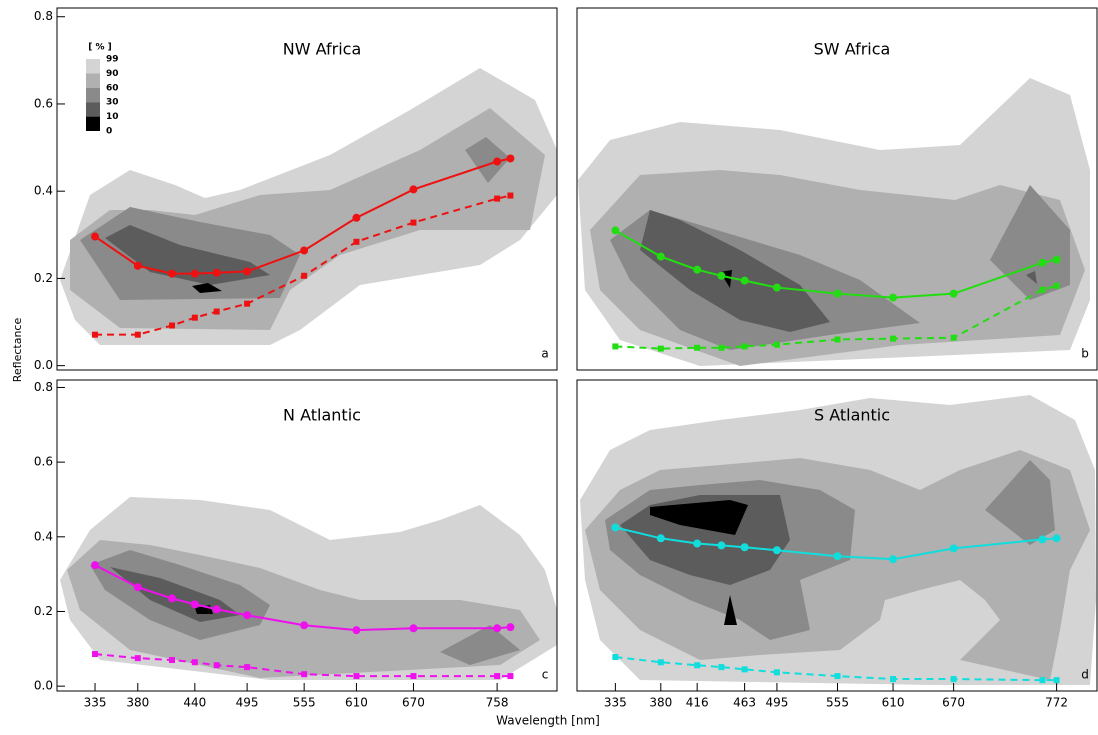  Describe the element at coordinates (247, 703) in the screenshot. I see `x-tick-label: 495` at that location.